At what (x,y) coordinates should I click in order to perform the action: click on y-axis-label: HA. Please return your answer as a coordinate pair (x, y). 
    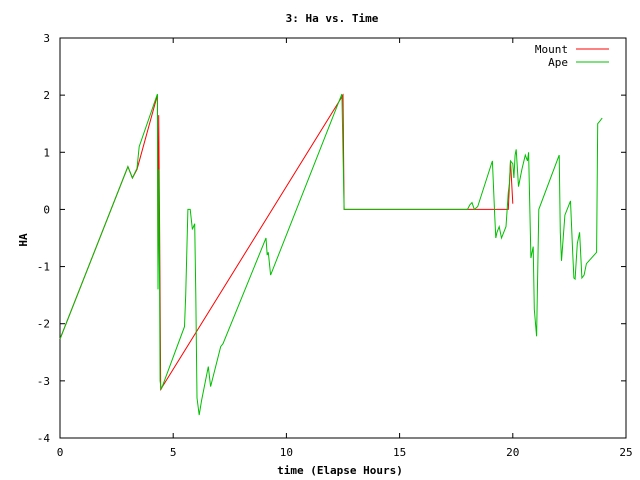
    Looking at the image, I should click on (23, 240).